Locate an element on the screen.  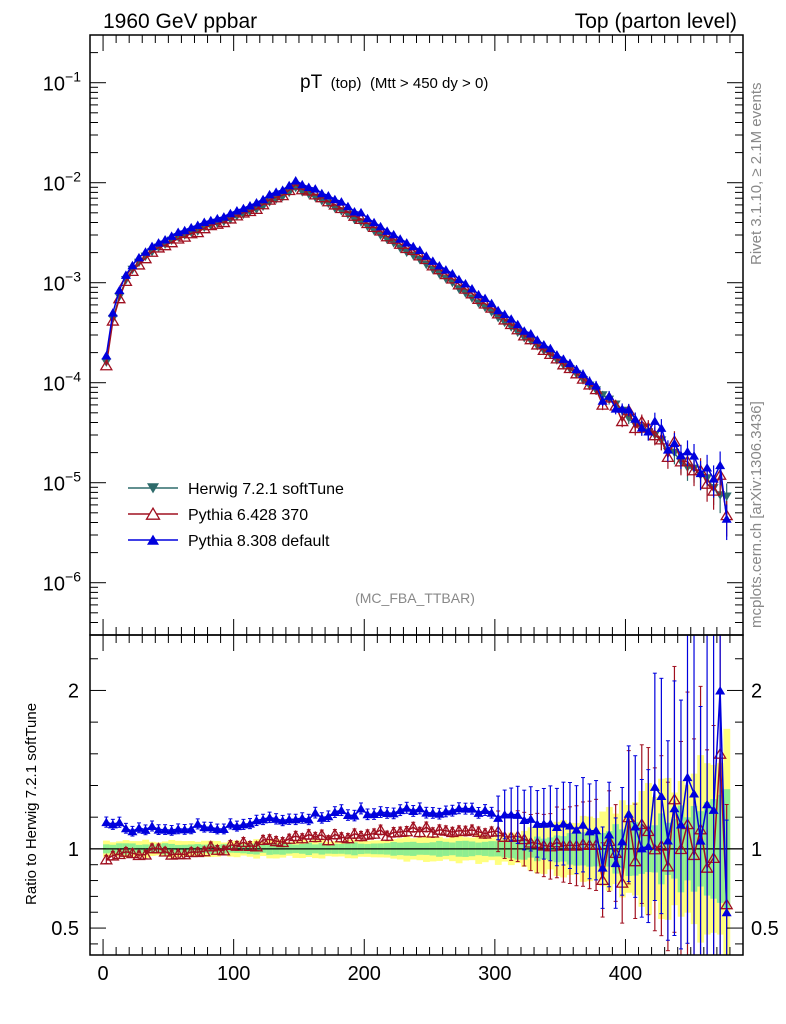
legend-entry: Pythia 8.308 default is located at coordinates (229, 541).